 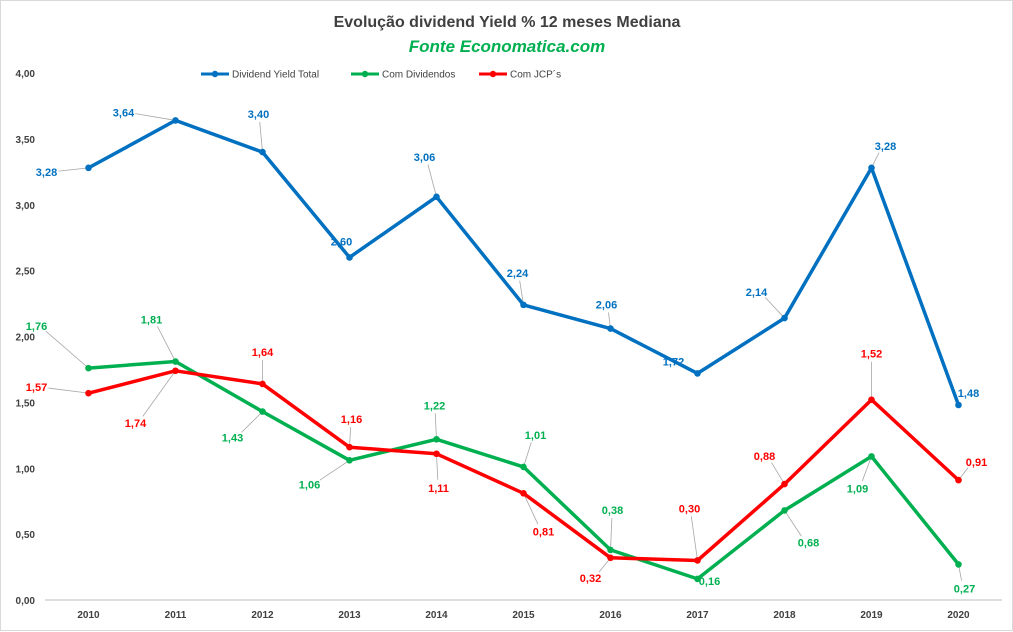 What do you see at coordinates (438, 489) in the screenshot?
I see `data-label: 1,11` at bounding box center [438, 489].